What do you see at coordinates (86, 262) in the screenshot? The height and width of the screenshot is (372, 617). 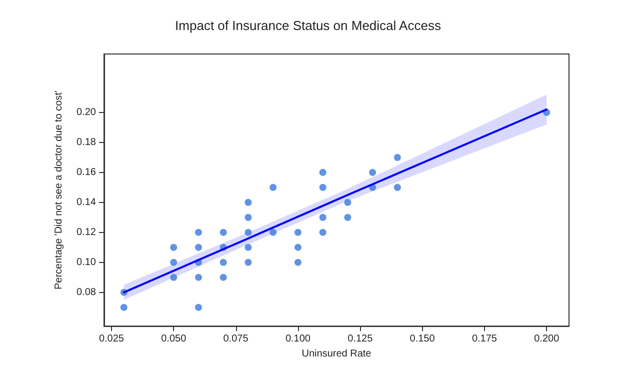 I see `y-tick-label: 0.10` at bounding box center [86, 262].